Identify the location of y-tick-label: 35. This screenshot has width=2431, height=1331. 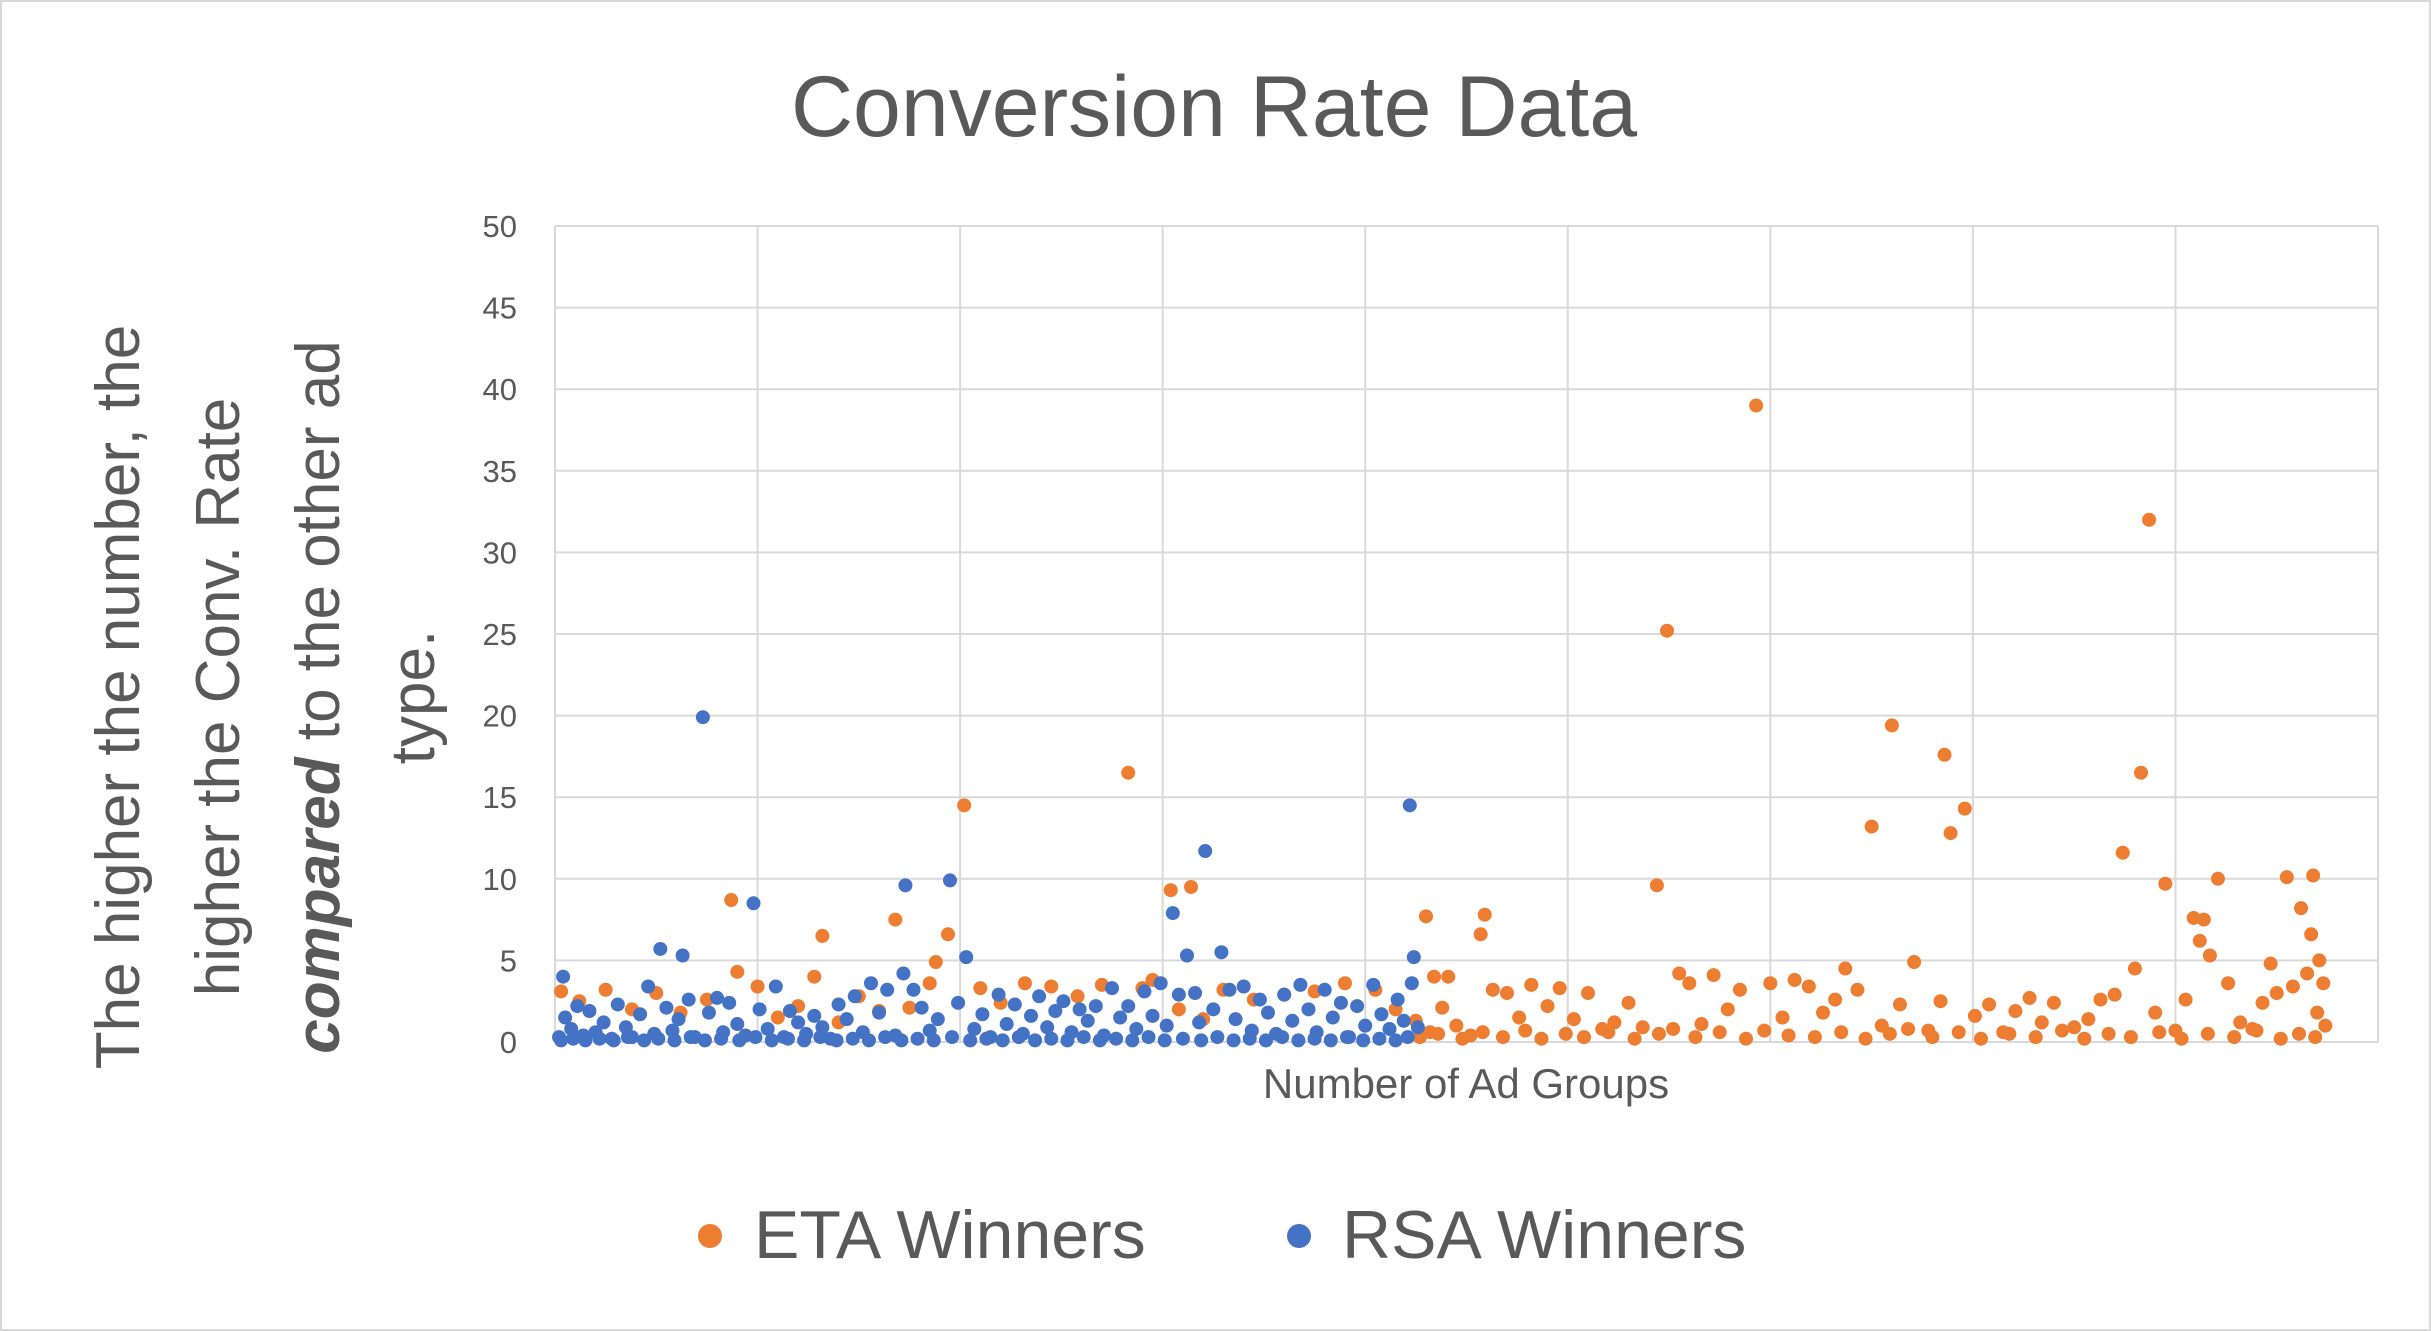
(500, 471).